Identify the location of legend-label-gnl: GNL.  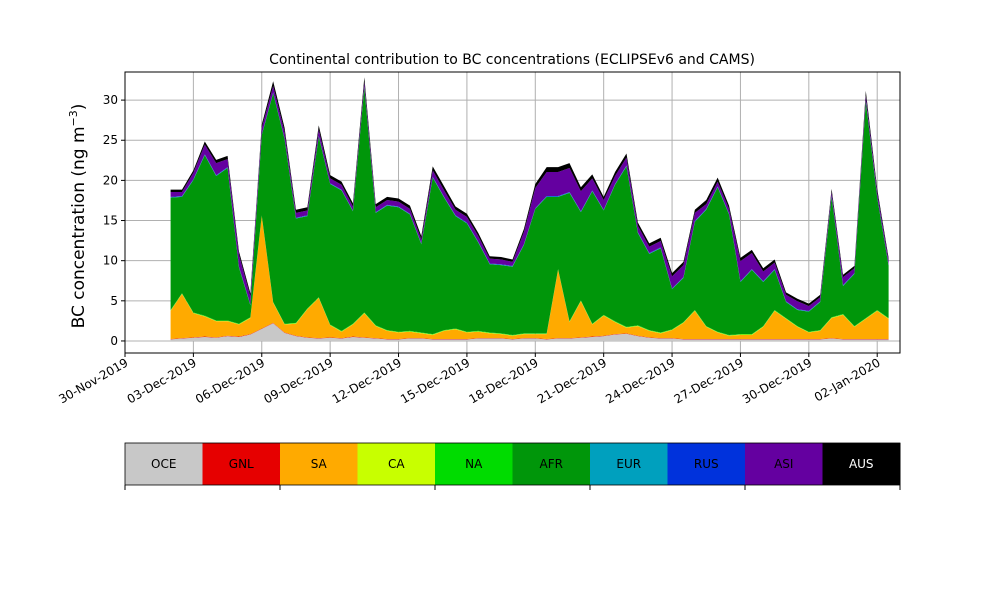
(241, 464).